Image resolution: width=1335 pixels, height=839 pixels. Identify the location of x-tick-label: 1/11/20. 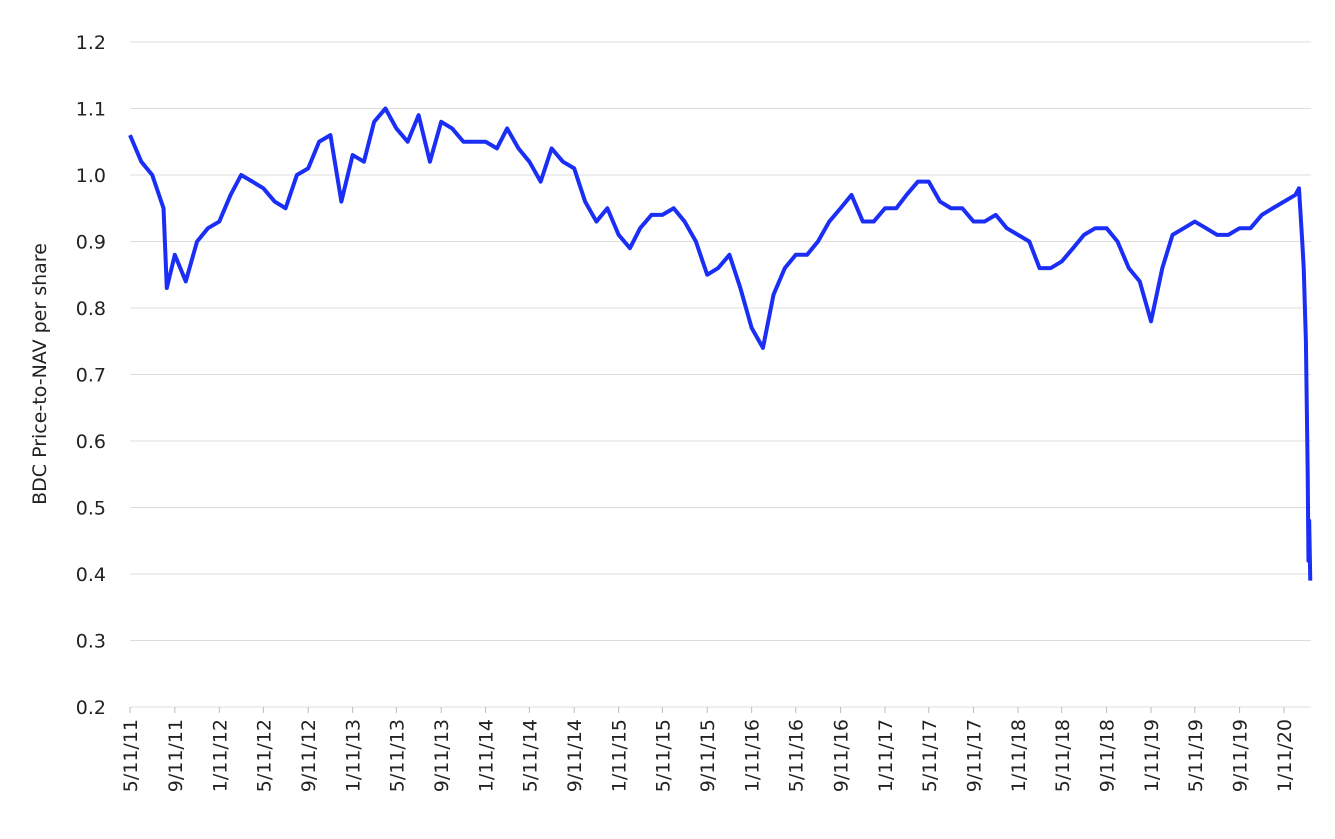
(1285, 755).